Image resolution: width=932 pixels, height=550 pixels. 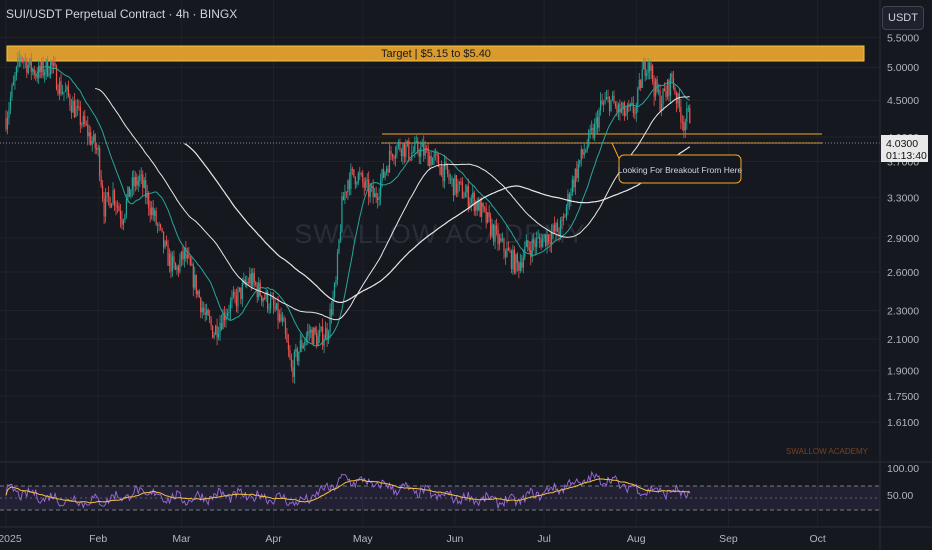 What do you see at coordinates (413, 539) in the screenshot?
I see `time-axis: 2025 Feb Mar Apr May Jun Jul Aug Sep Oct` at bounding box center [413, 539].